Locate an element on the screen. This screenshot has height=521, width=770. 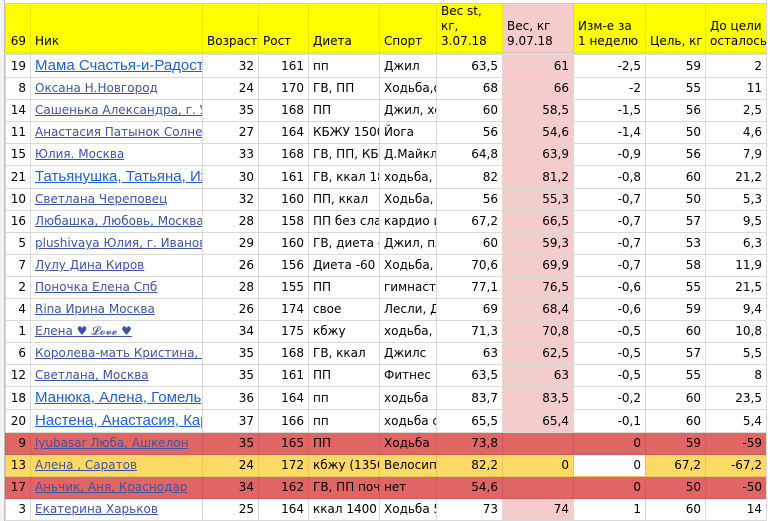
nick-link: Светлана Череповец is located at coordinates (101, 199).